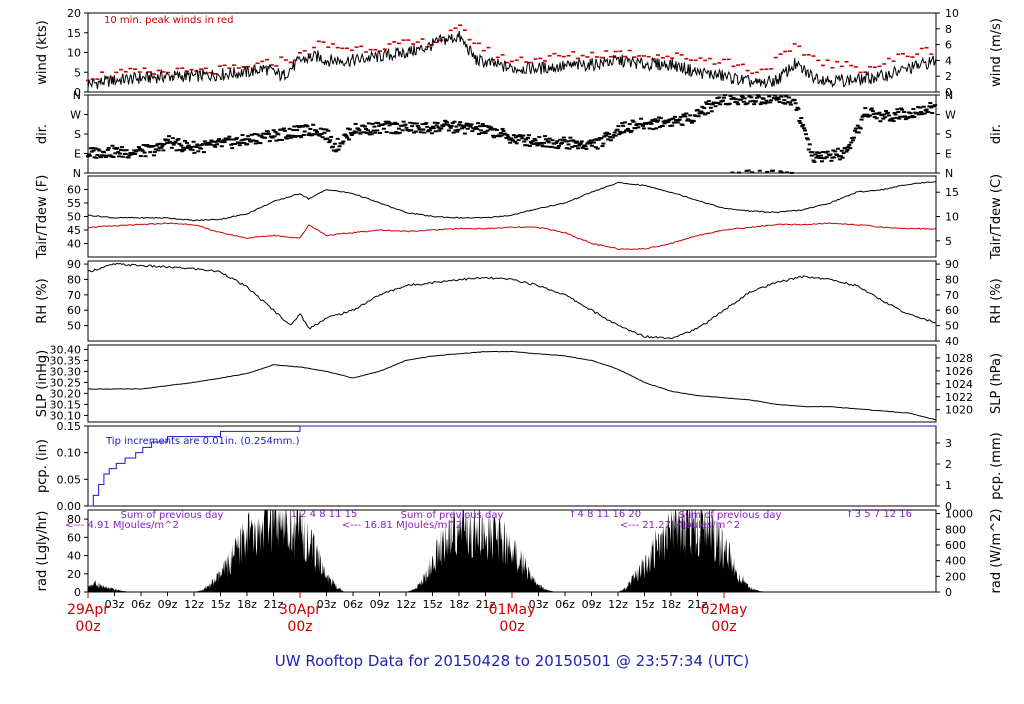 This screenshot has width=1024, height=704. Describe the element at coordinates (74, 230) in the screenshot. I see `left-tick-label: 45` at that location.